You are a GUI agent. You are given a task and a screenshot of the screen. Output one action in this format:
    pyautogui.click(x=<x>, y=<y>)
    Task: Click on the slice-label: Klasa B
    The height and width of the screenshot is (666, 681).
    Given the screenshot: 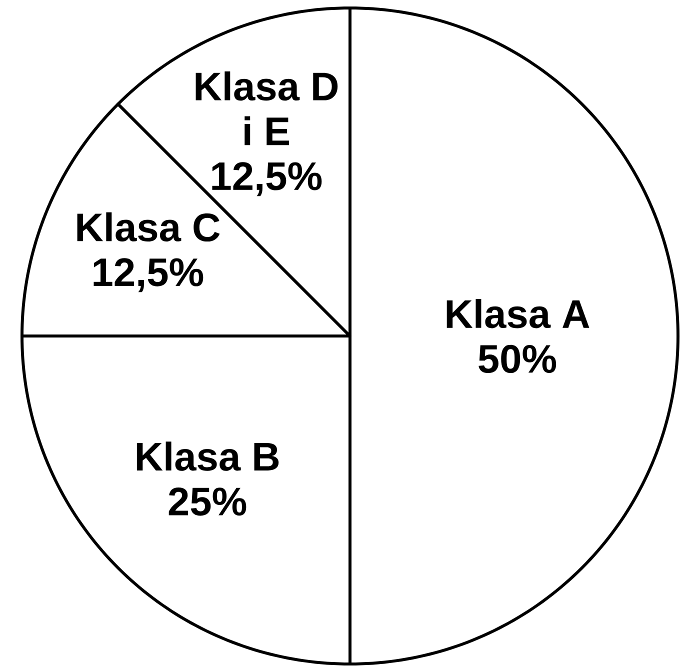 What is the action you would take?
    pyautogui.click(x=207, y=456)
    